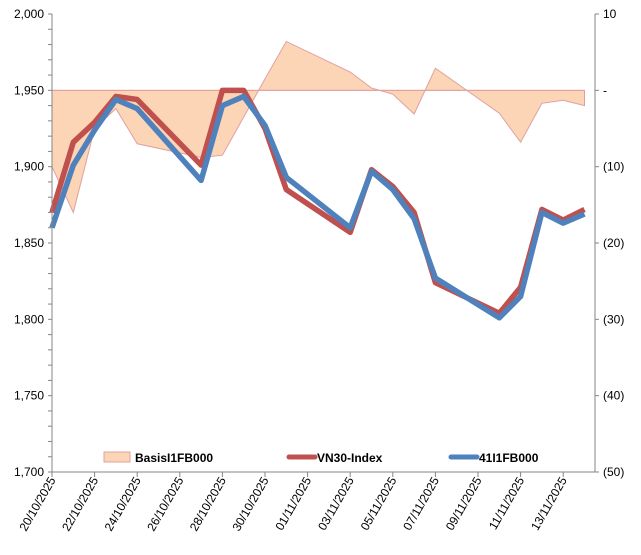 This screenshot has height=555, width=641. I want to click on left-axis-label: 1,850, so click(29, 243).